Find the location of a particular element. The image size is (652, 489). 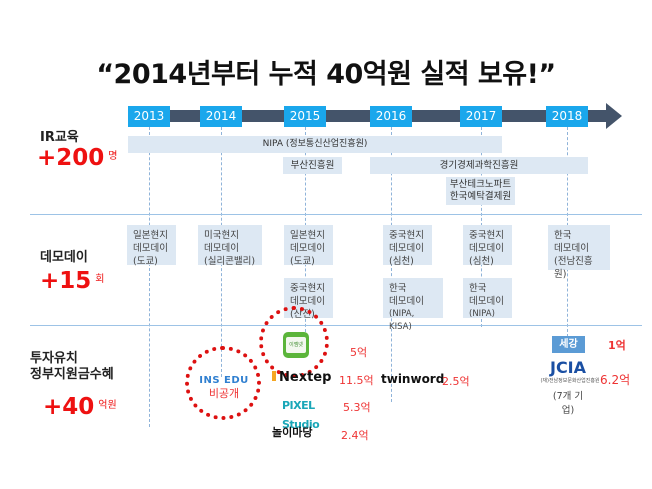

timeline-arrow-icon is located at coordinates (614, 116).